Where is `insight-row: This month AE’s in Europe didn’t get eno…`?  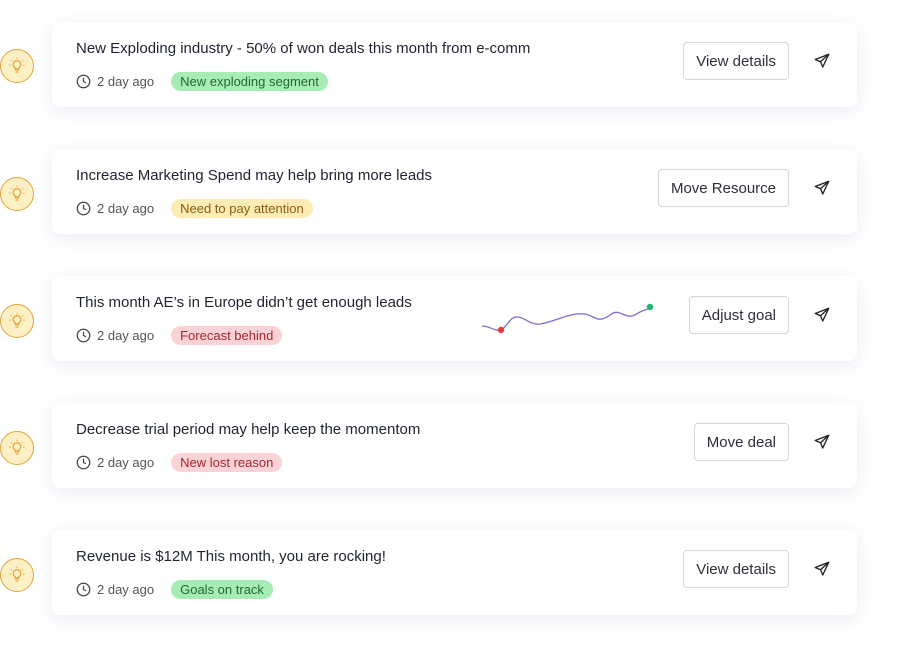 insight-row: This month AE’s in Europe didn’t get eno… is located at coordinates (450, 319).